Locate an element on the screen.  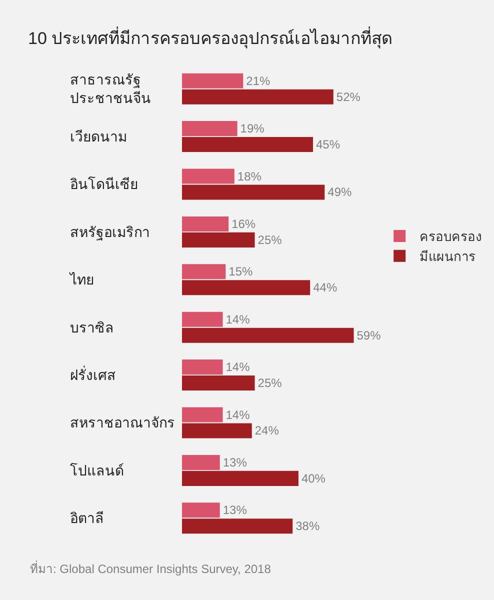
data-label: 24% is located at coordinates (267, 431).